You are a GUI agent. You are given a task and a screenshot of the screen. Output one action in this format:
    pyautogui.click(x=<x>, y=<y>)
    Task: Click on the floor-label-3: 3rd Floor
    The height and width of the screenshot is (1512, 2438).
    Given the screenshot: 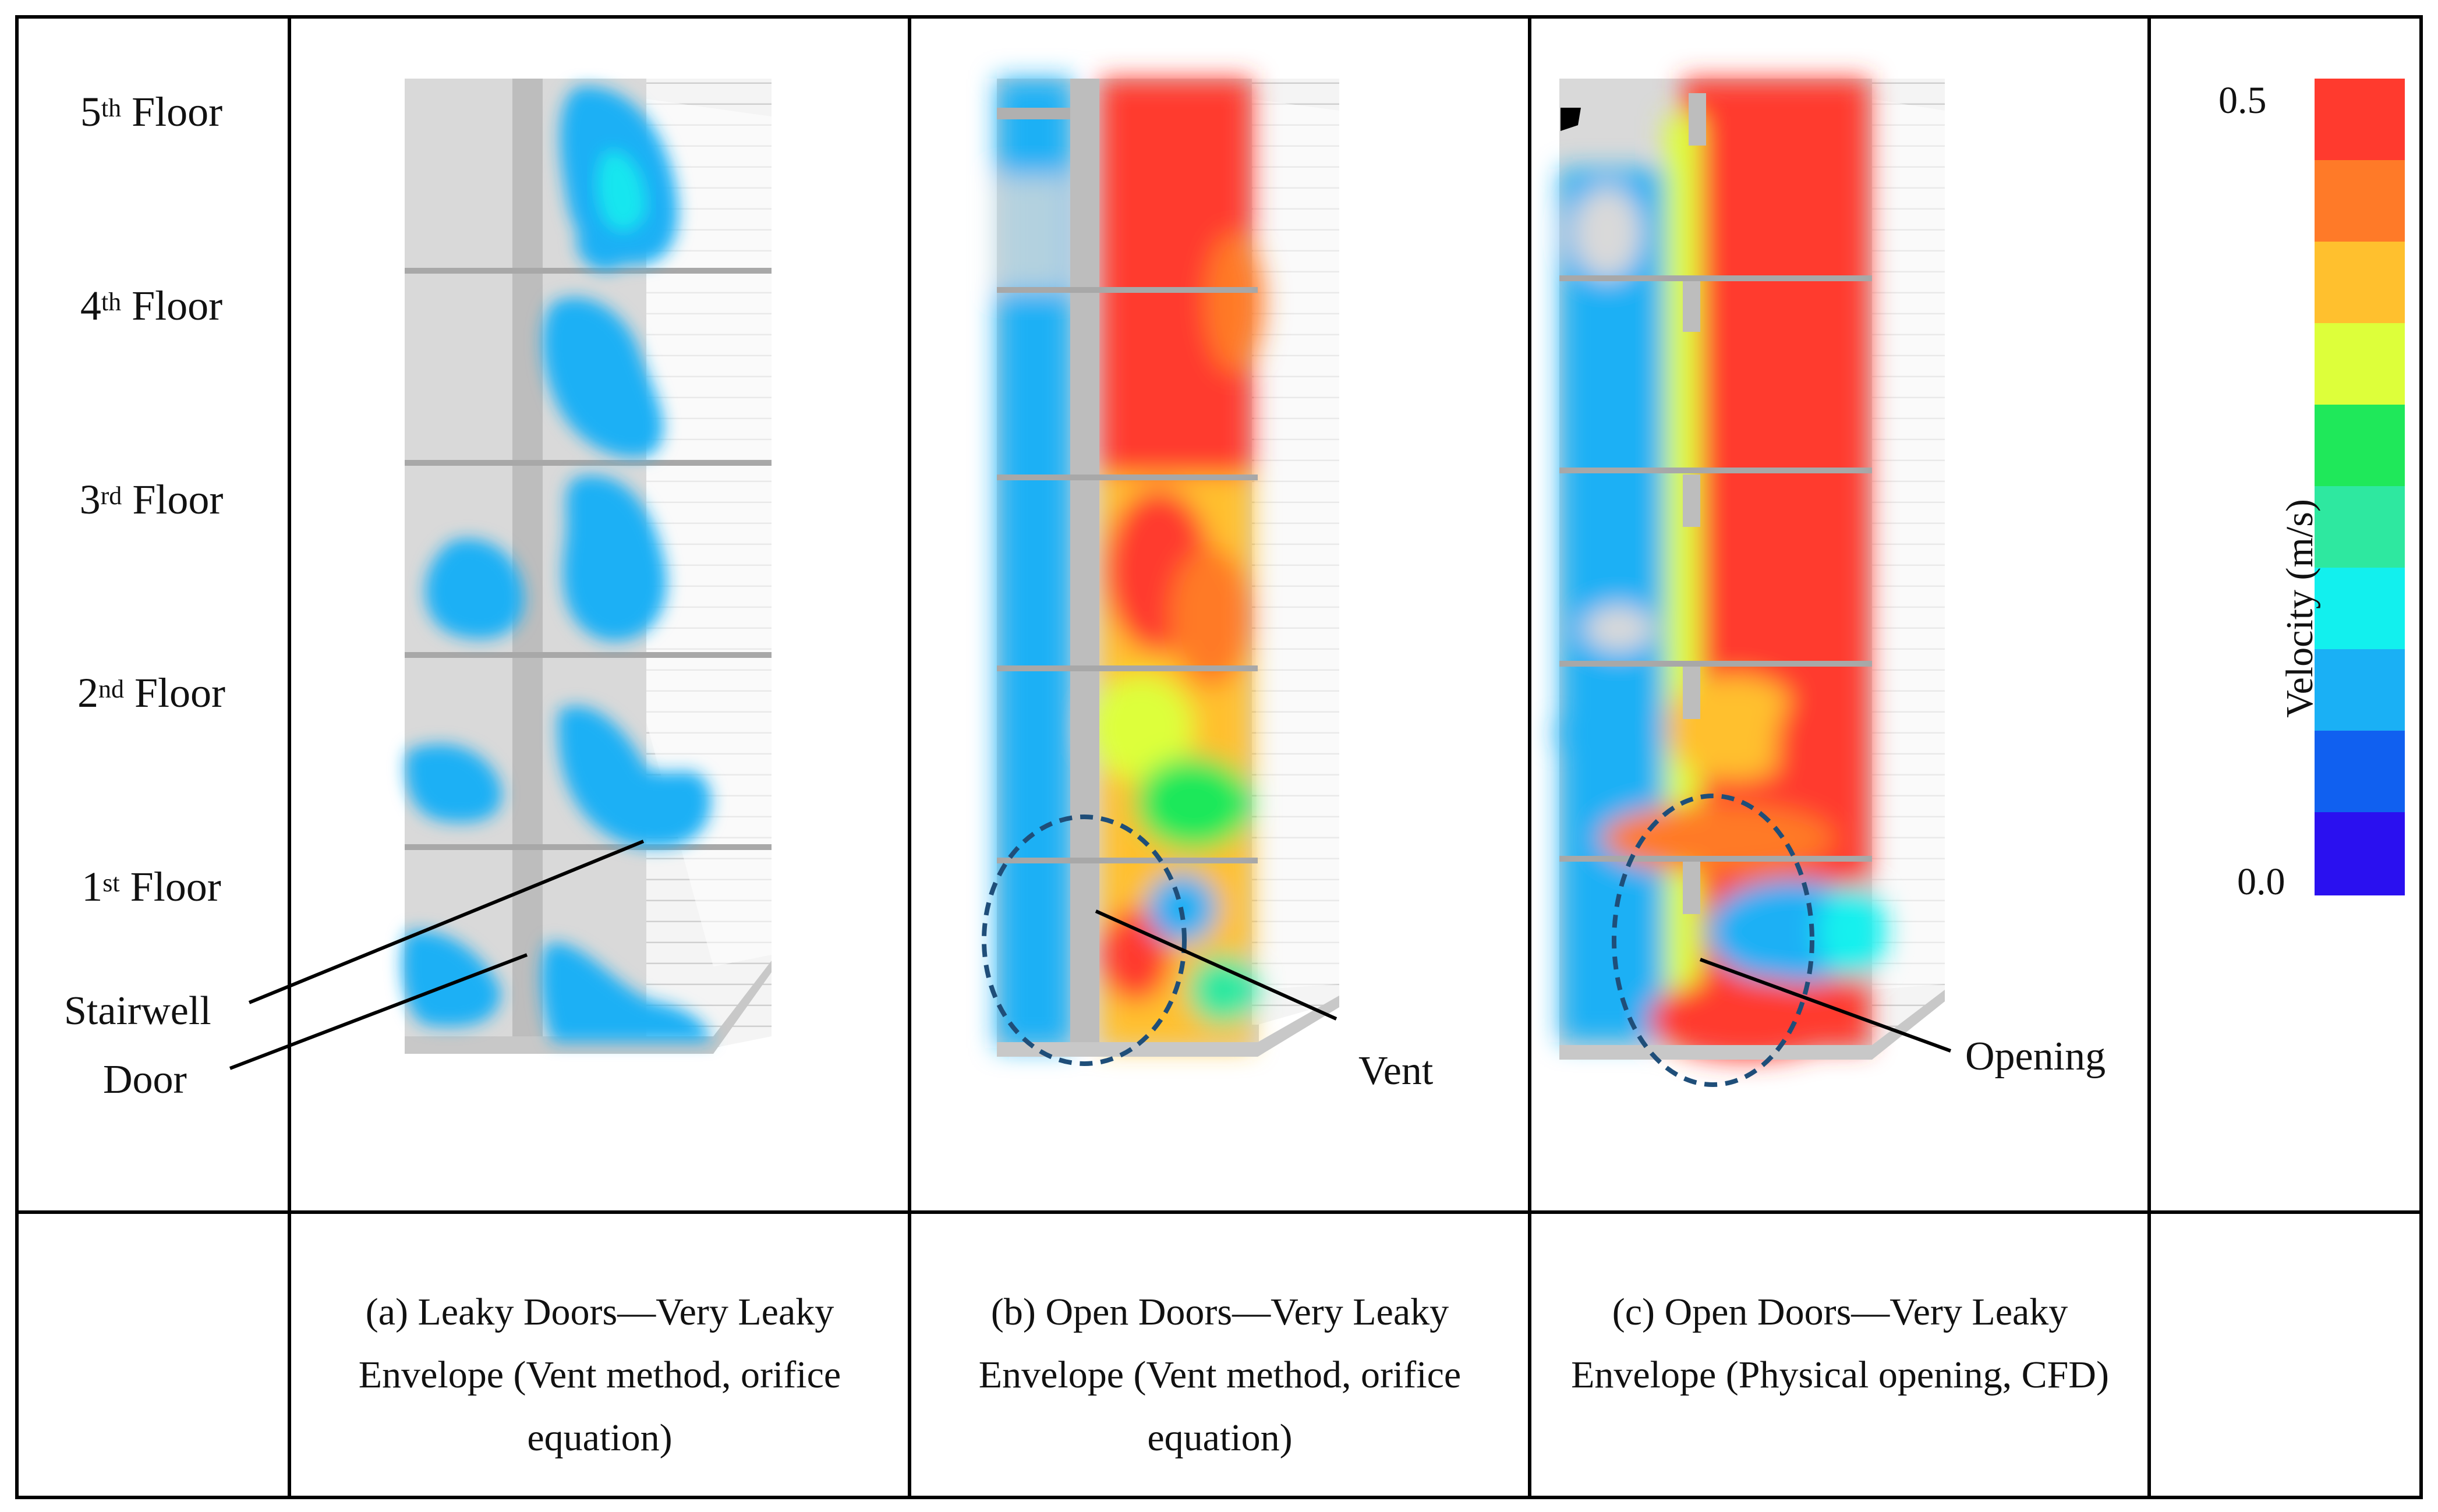 What is the action you would take?
    pyautogui.click(x=152, y=500)
    